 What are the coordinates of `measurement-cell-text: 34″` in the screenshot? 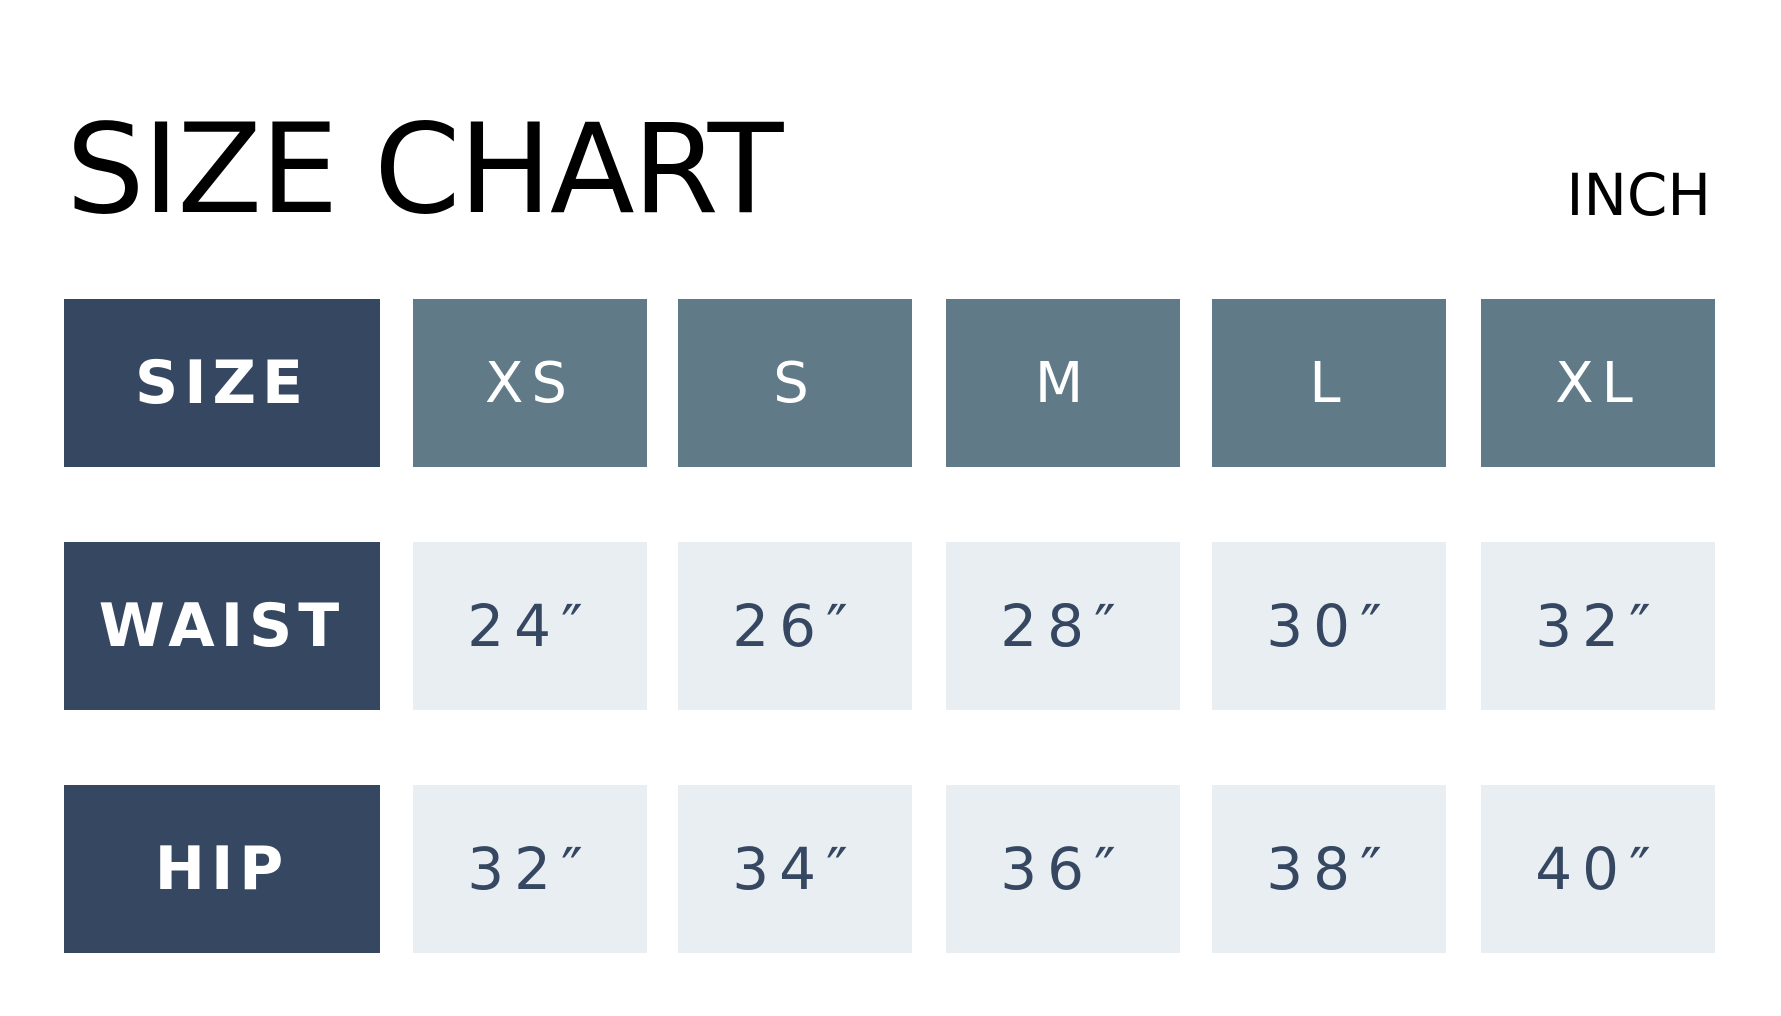 It's located at (795, 869).